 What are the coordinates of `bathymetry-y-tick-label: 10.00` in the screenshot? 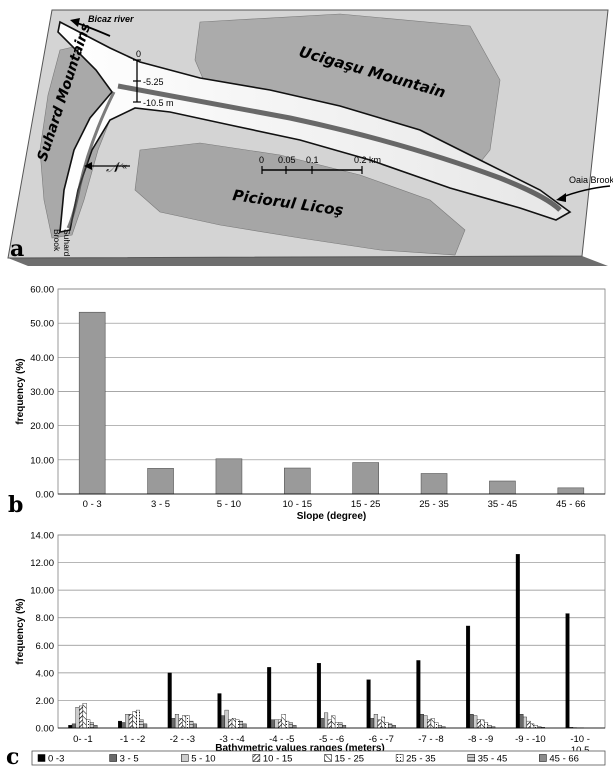 It's located at (42, 591).